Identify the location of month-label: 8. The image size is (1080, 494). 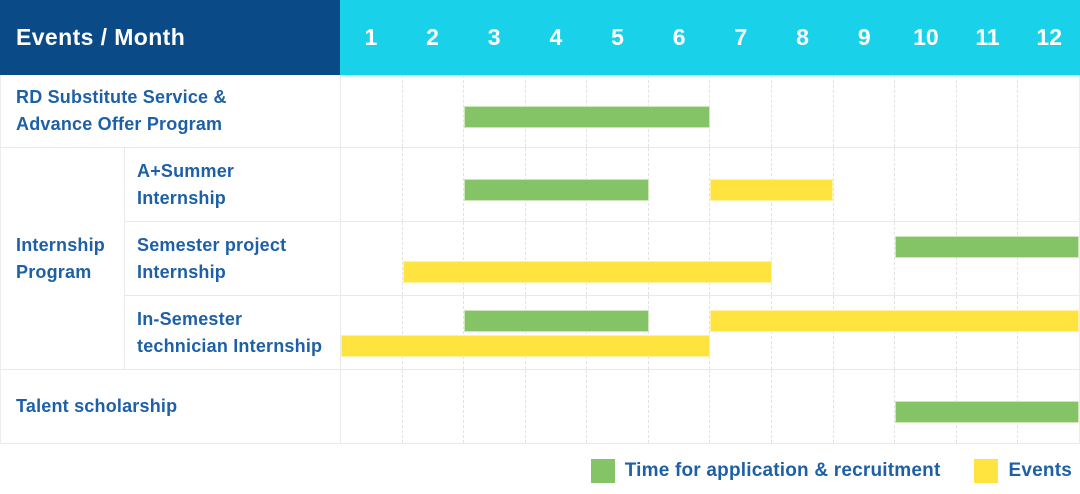
(802, 37).